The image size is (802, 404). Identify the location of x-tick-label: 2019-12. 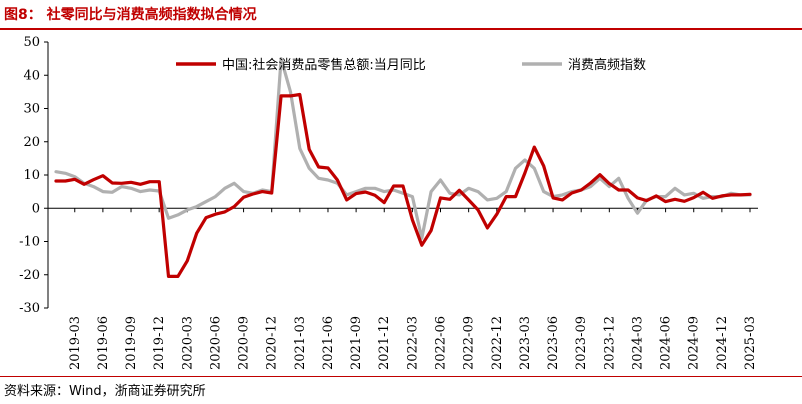
(159, 343).